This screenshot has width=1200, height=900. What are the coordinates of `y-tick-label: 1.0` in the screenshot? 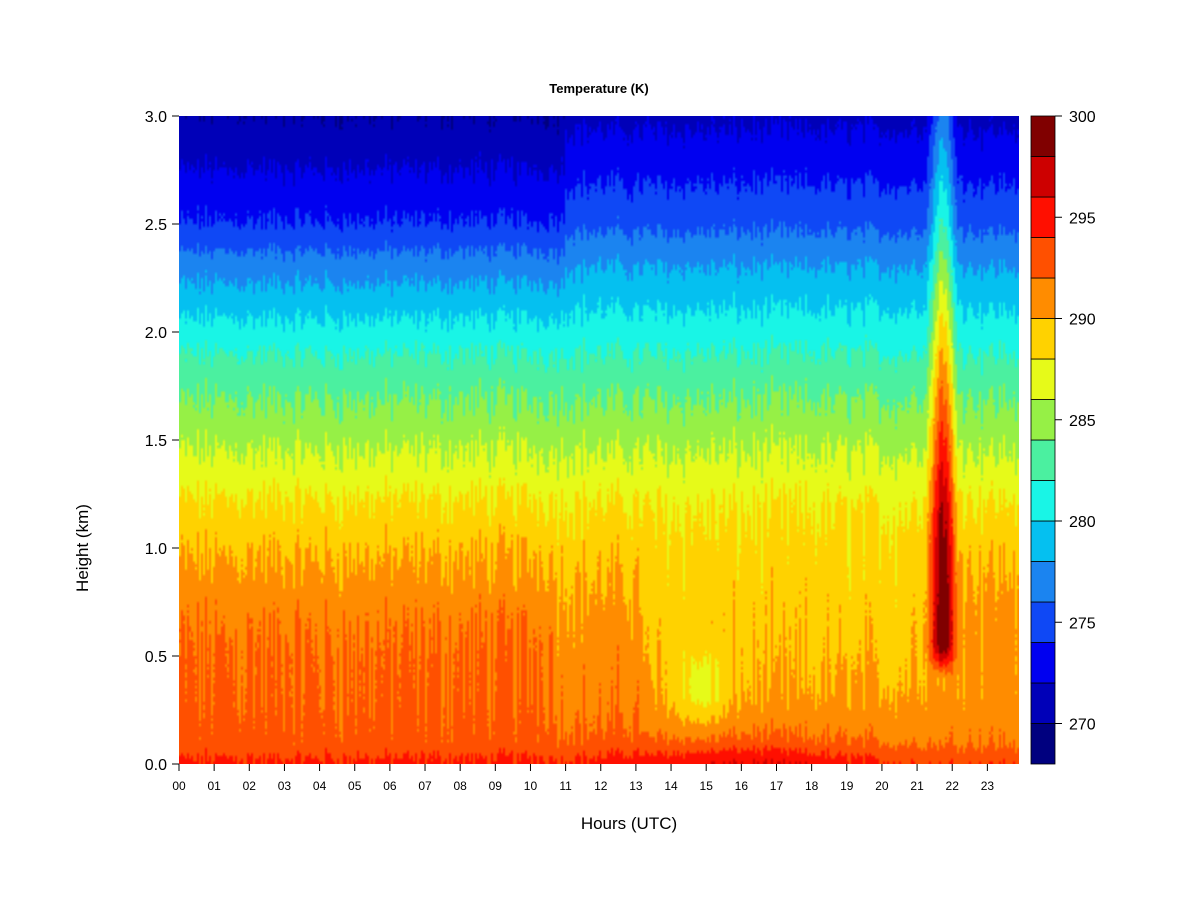 It's located at (156, 549).